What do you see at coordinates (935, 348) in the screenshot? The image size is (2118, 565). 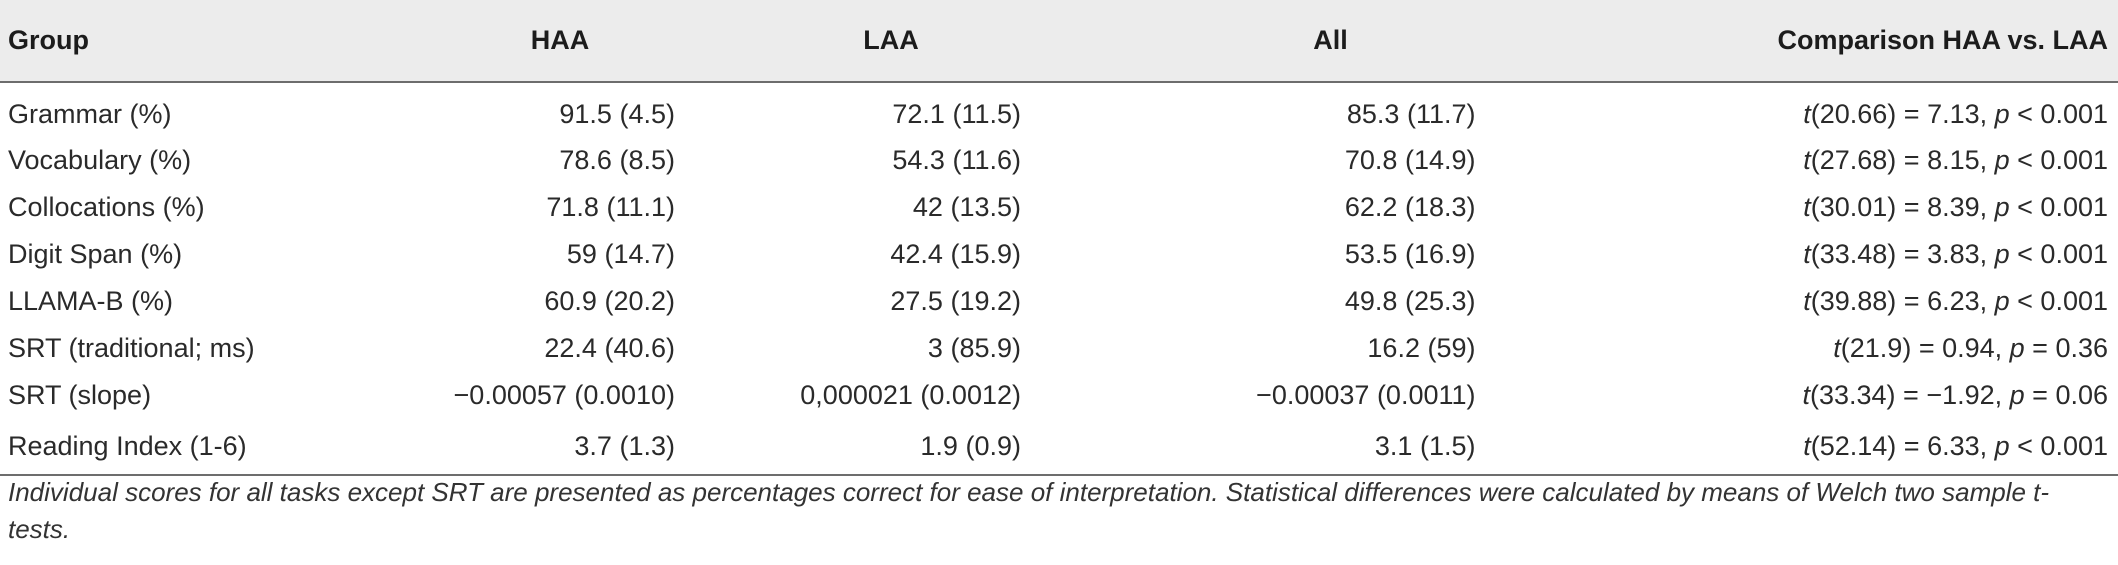 I see `laa-mean: 3` at bounding box center [935, 348].